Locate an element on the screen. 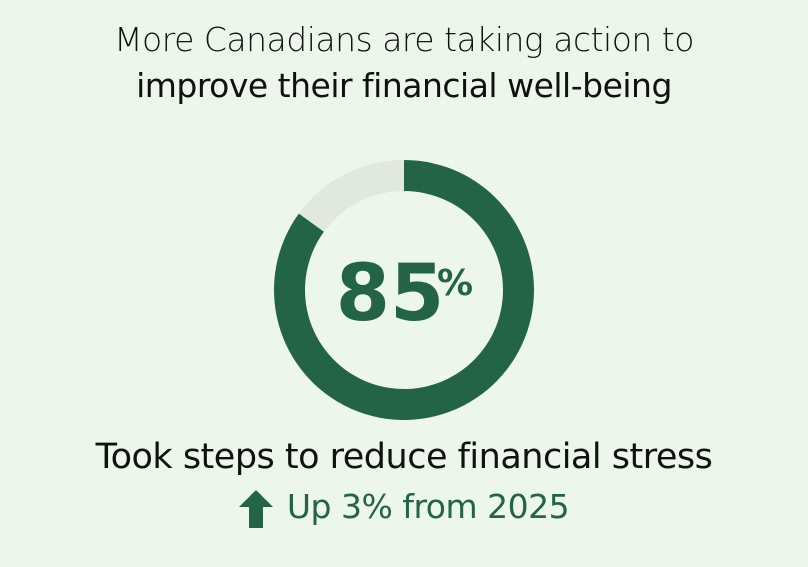 The width and height of the screenshot is (808, 567). arrow-up-icon is located at coordinates (255, 508).